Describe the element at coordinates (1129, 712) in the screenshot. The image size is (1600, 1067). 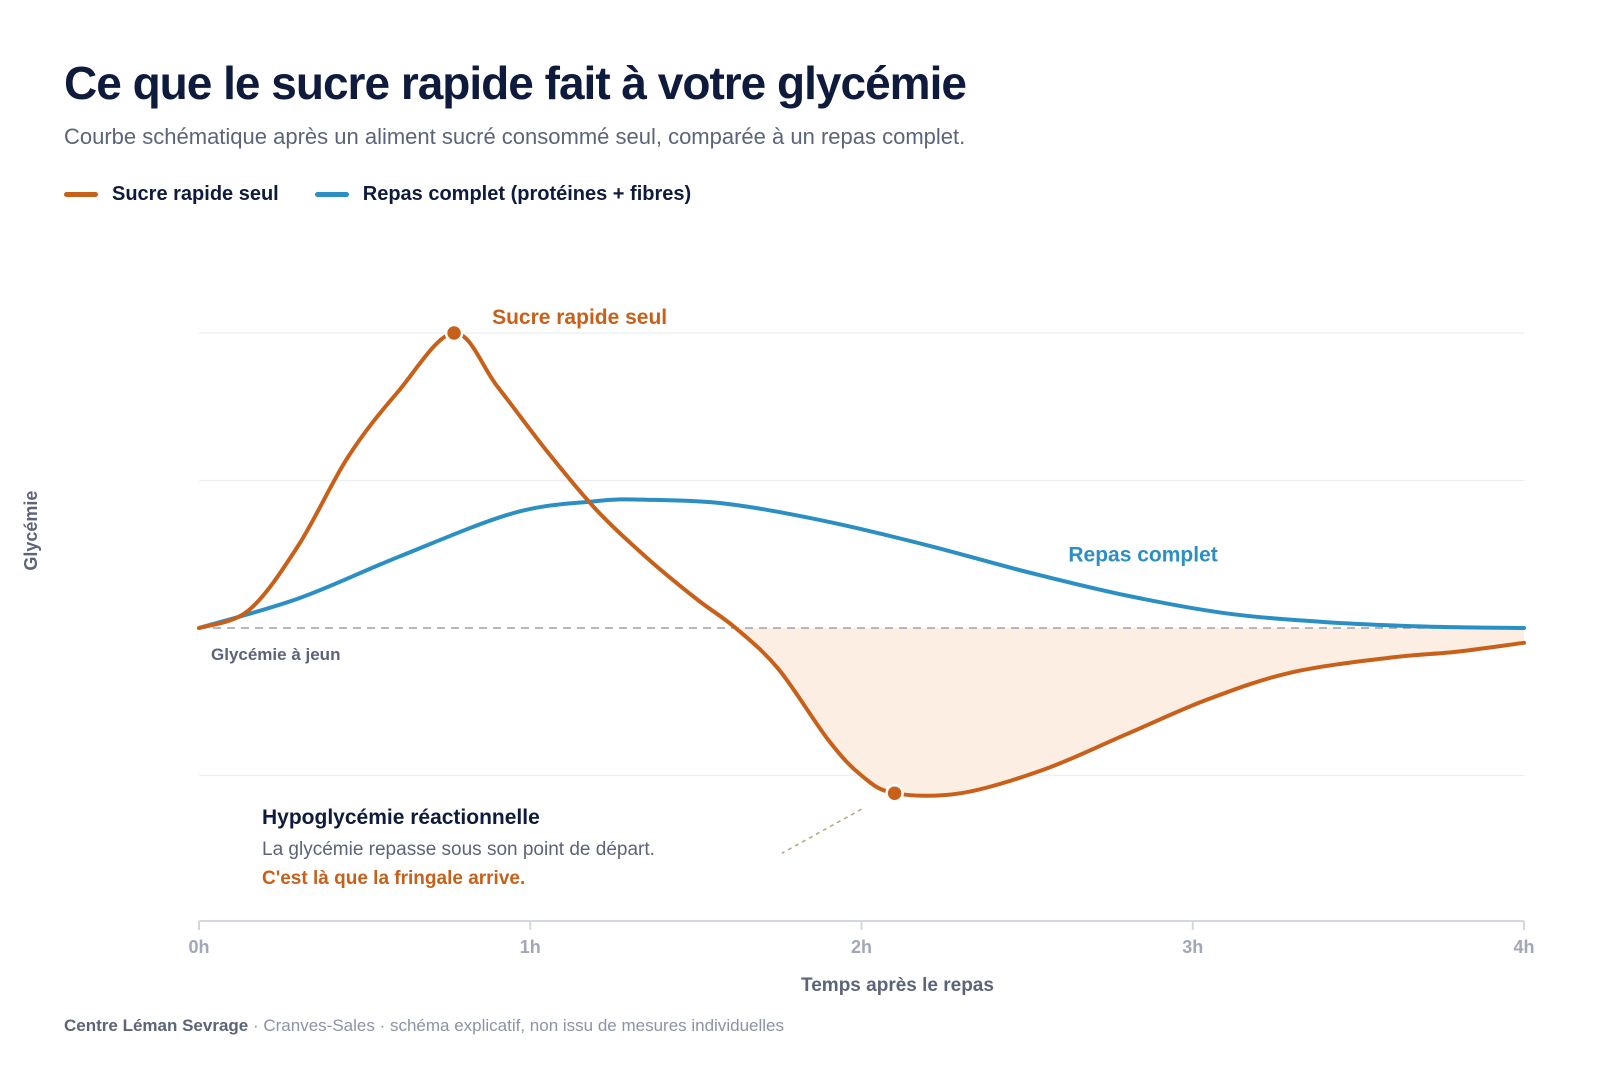
I see `hypoglycemia-area` at that location.